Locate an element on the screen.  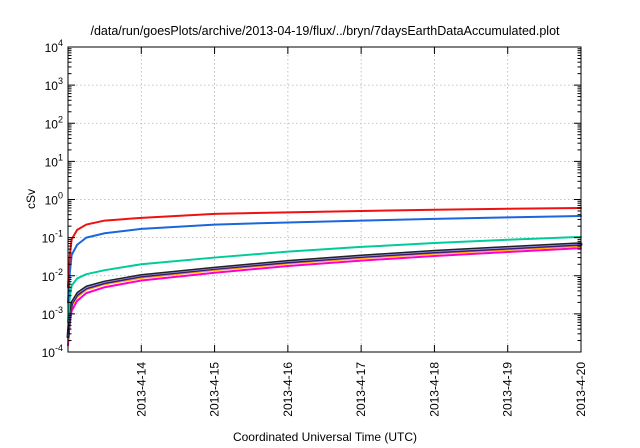
y-tick-label: 10⁴ is located at coordinates (54, 46).